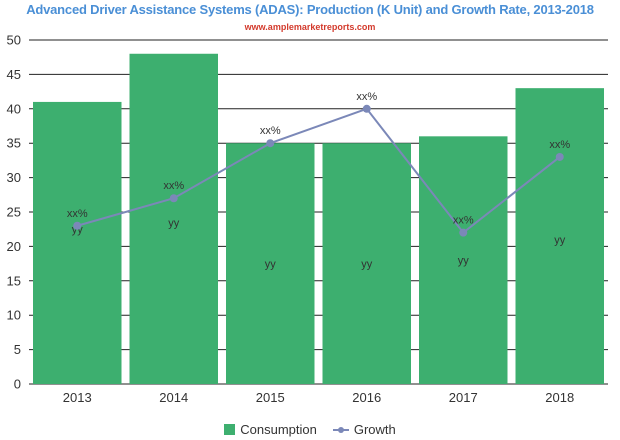 Image resolution: width=620 pixels, height=440 pixels. I want to click on legend-marker-growth, so click(340, 429).